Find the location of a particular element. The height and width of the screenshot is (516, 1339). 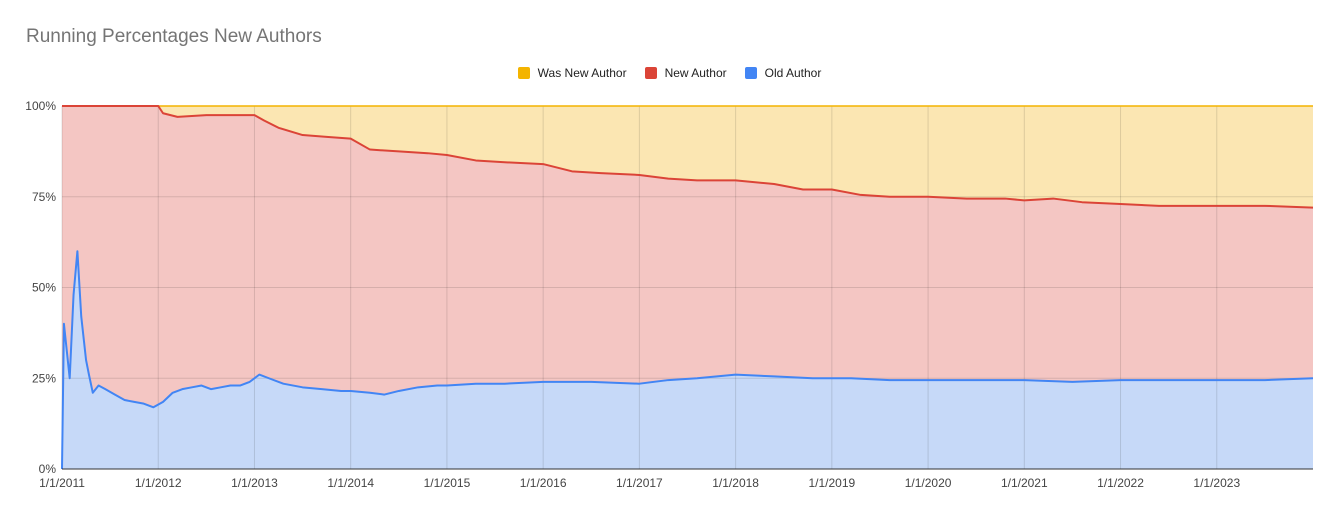

x-tick-label: 1/1/2013 is located at coordinates (254, 483).